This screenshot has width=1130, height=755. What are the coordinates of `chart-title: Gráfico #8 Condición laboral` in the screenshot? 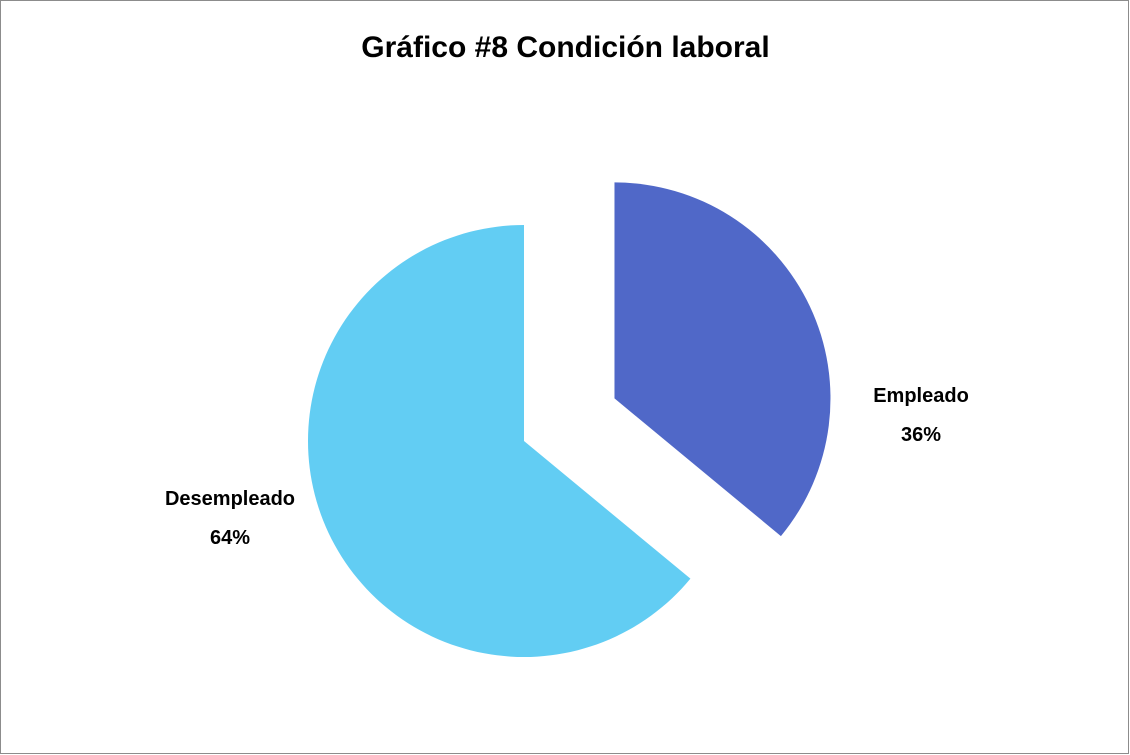 It's located at (565, 47).